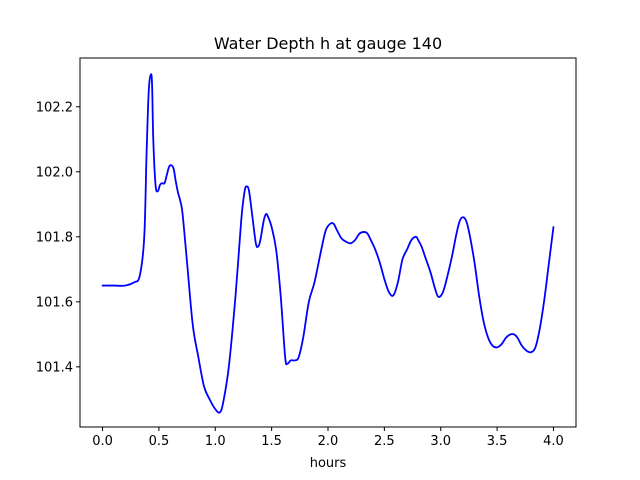 This screenshot has height=480, width=640. Describe the element at coordinates (54, 237) in the screenshot. I see `y-tick-label: 101.8` at that location.